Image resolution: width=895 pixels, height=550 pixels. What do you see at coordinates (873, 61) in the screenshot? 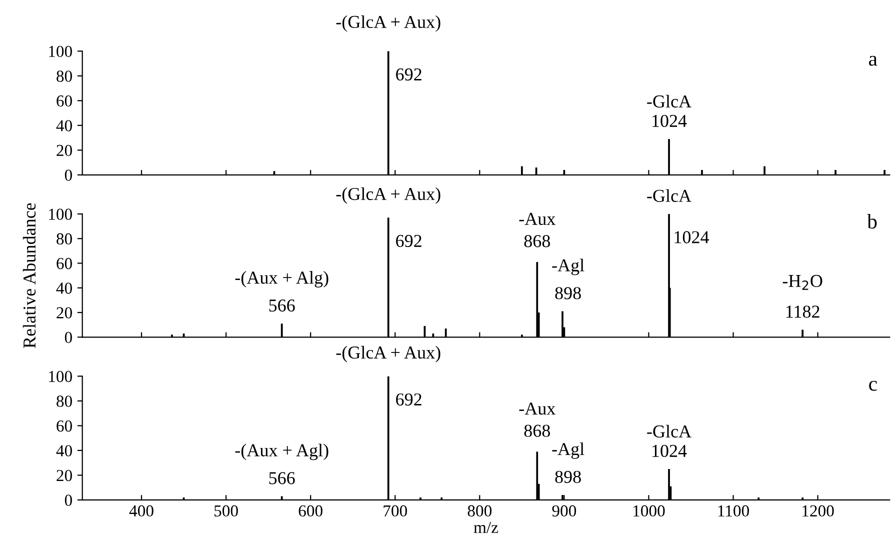
I see `annotation: a` at bounding box center [873, 61].